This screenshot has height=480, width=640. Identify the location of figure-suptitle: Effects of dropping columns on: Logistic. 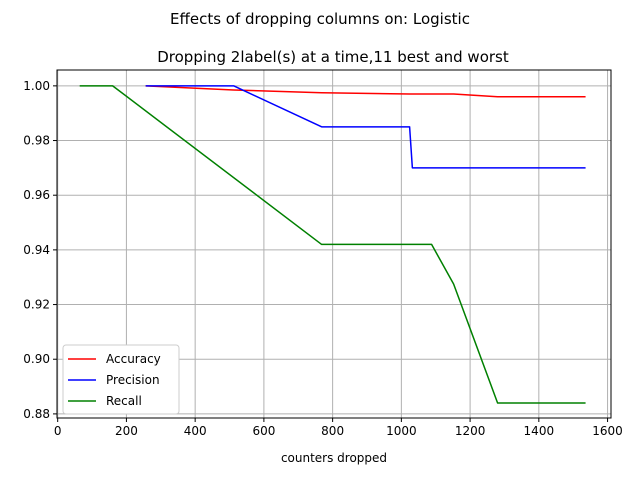
(320, 19).